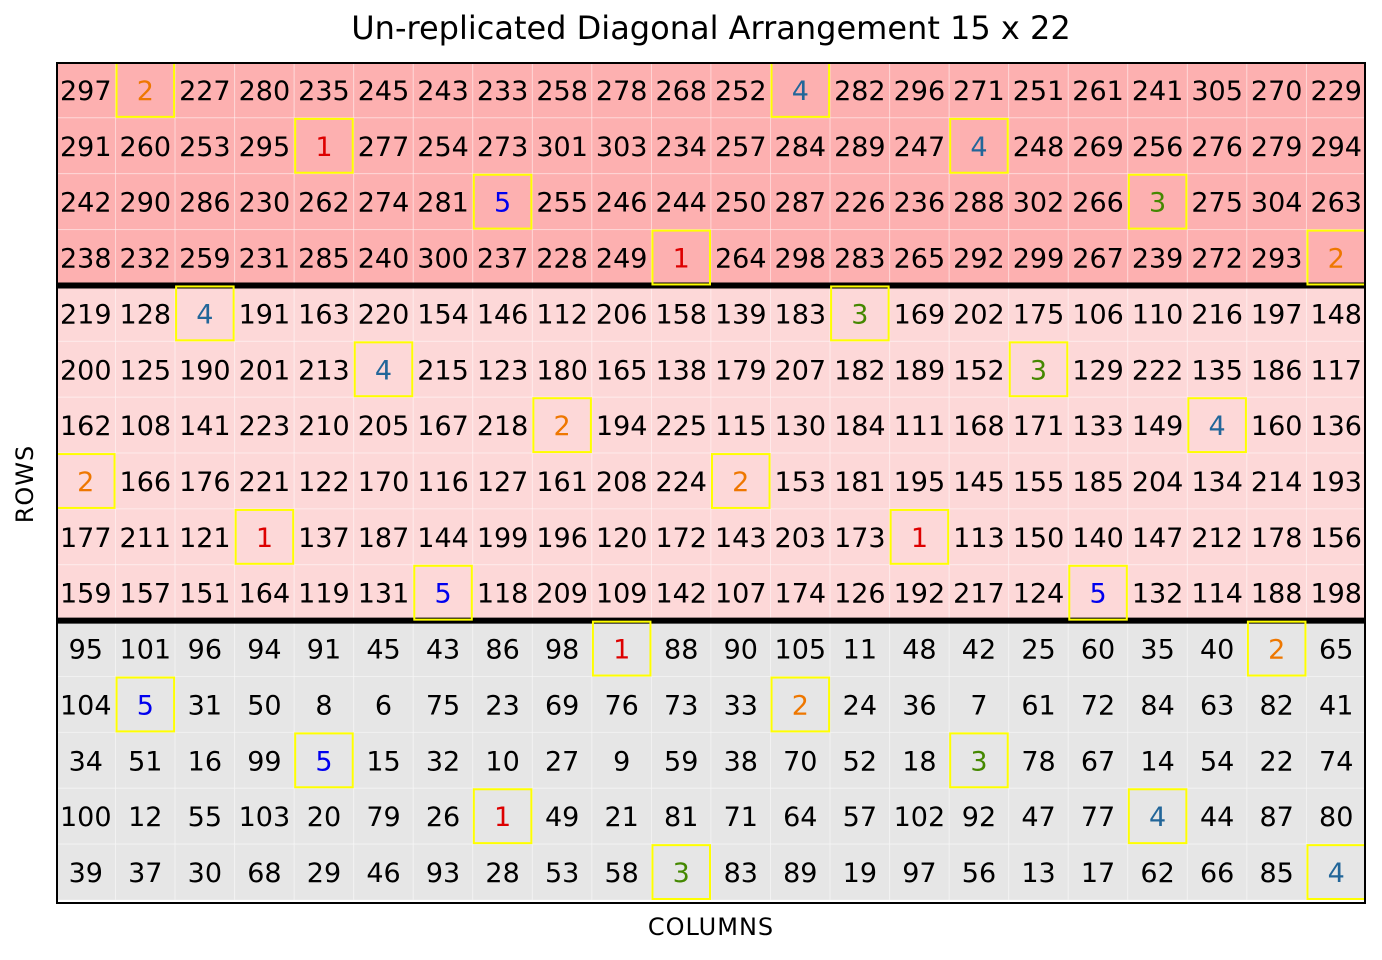 The height and width of the screenshot is (960, 1382). I want to click on plot-number: 136, so click(1336, 426).